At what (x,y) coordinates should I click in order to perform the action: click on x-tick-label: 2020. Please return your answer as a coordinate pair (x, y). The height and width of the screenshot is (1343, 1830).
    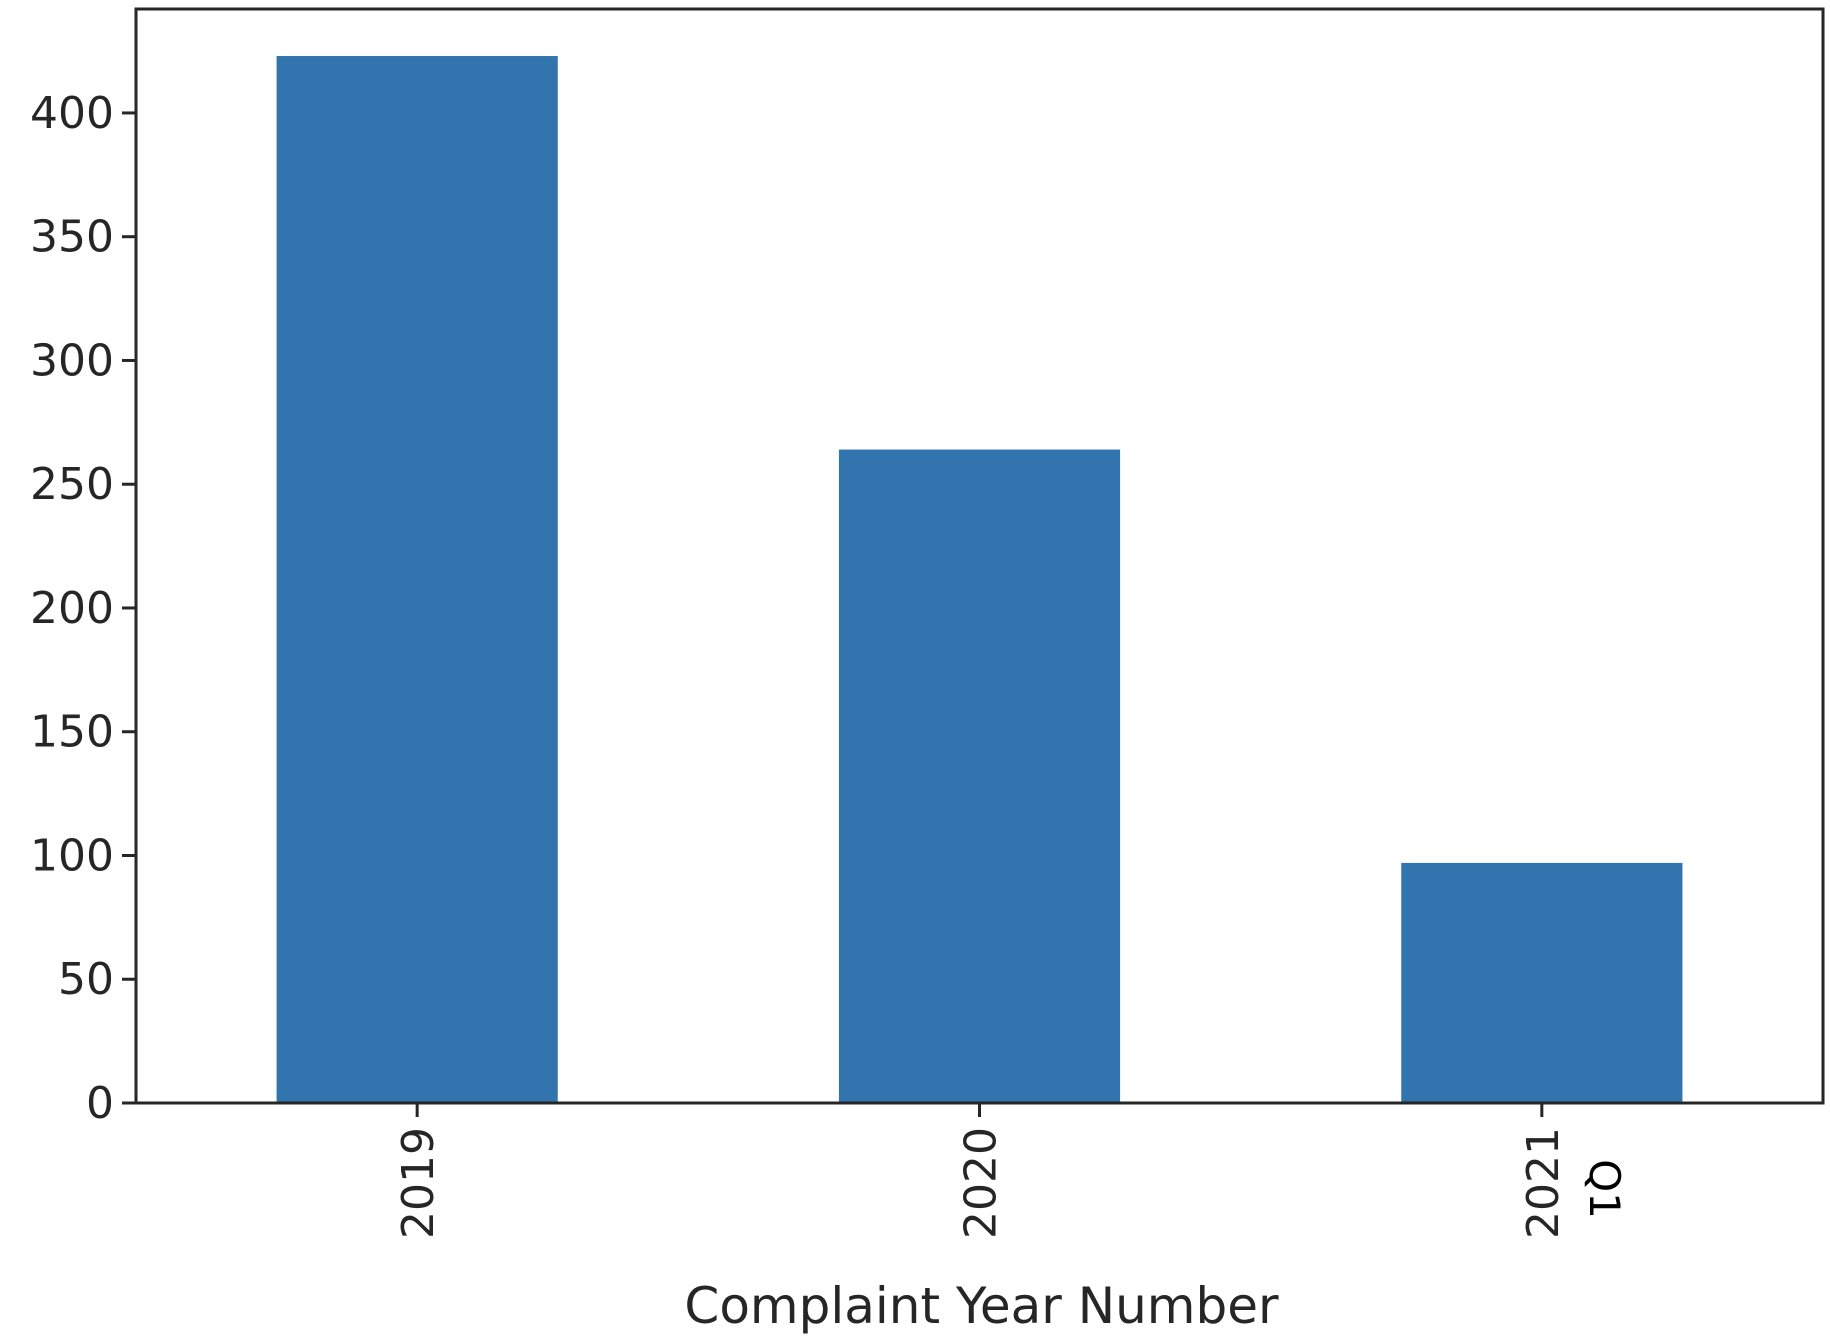
    Looking at the image, I should click on (981, 1183).